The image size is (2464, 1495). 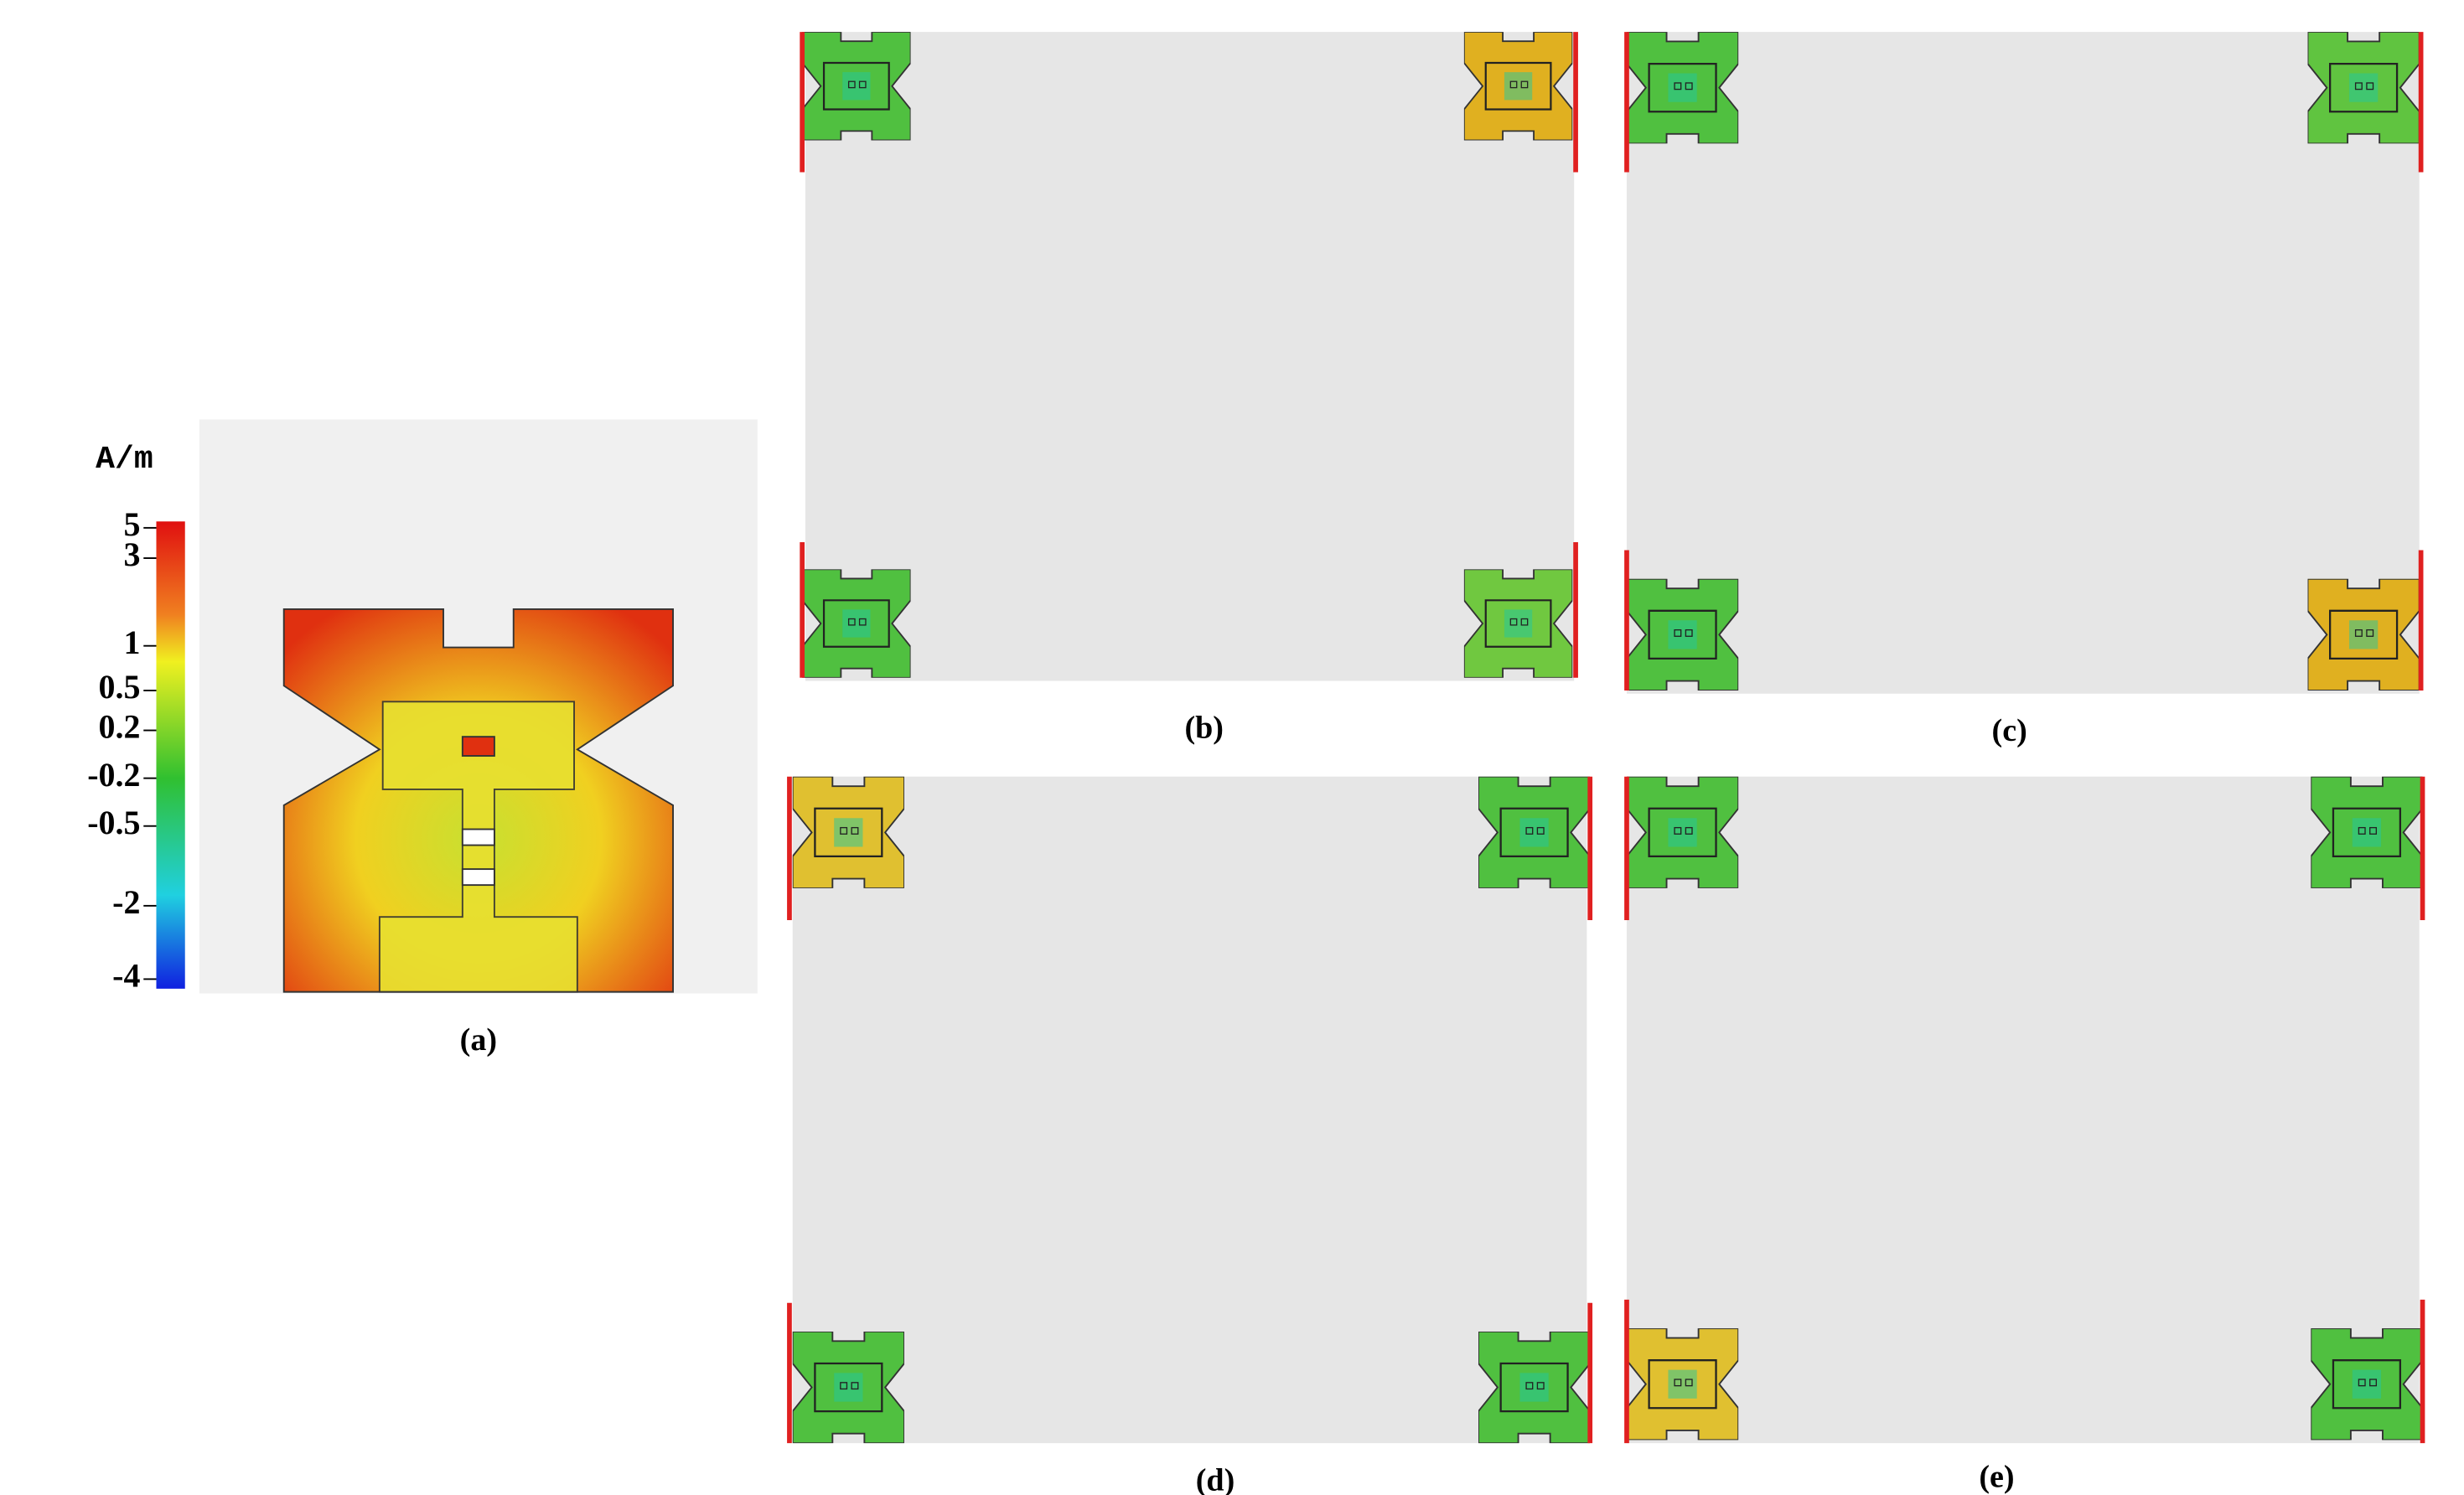 What do you see at coordinates (131, 554) in the screenshot?
I see `colorbar-tick-label: 3` at bounding box center [131, 554].